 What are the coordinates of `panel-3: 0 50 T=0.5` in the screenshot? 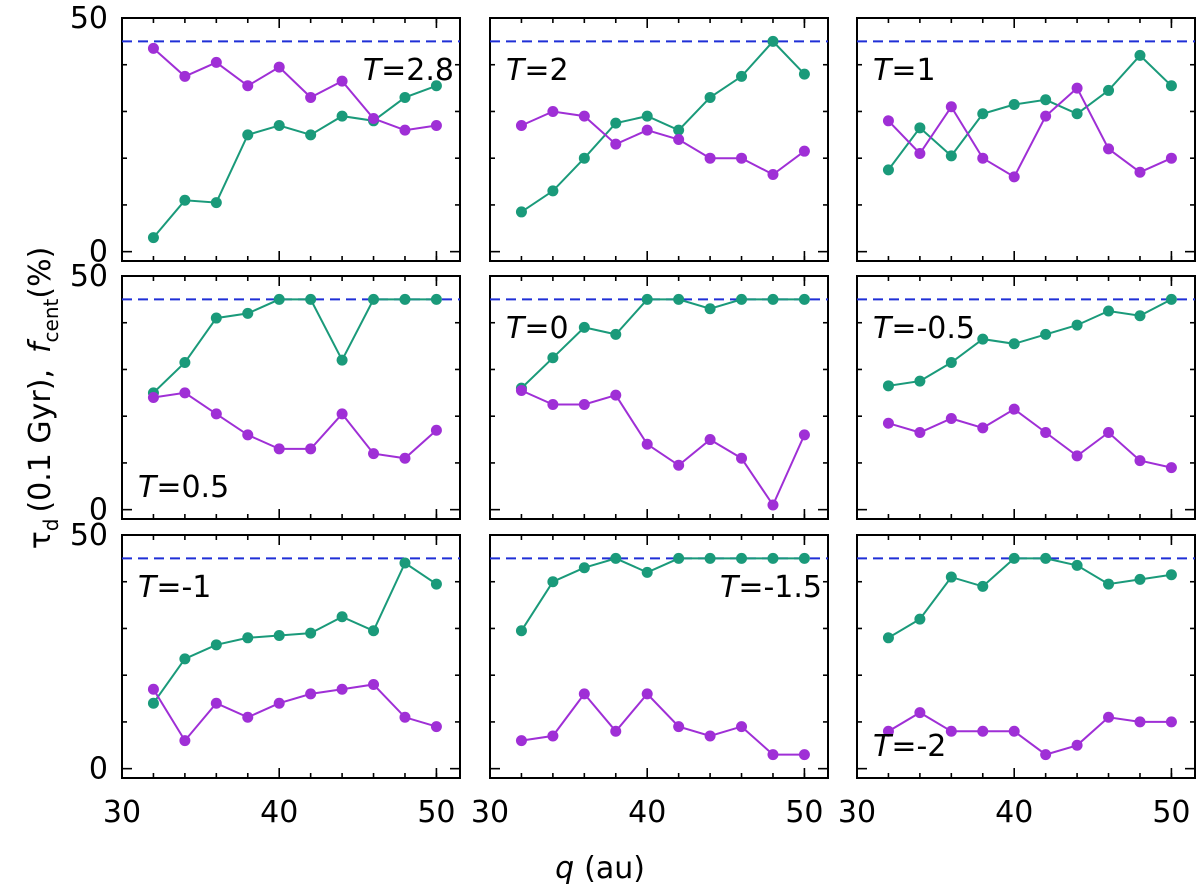 It's located at (265, 393).